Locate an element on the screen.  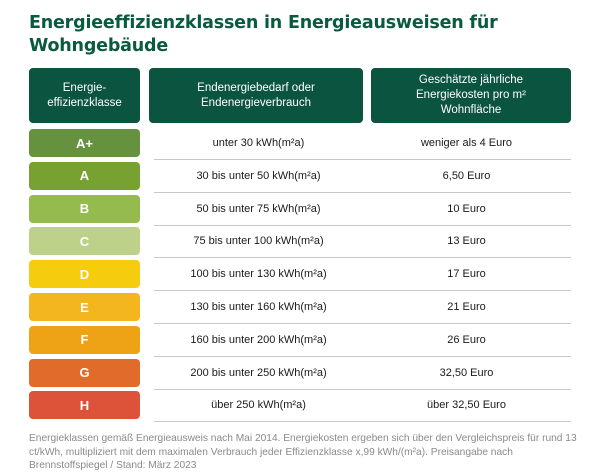
energy-demand-cell: über 250 kWh(m²a) is located at coordinates (258, 405).